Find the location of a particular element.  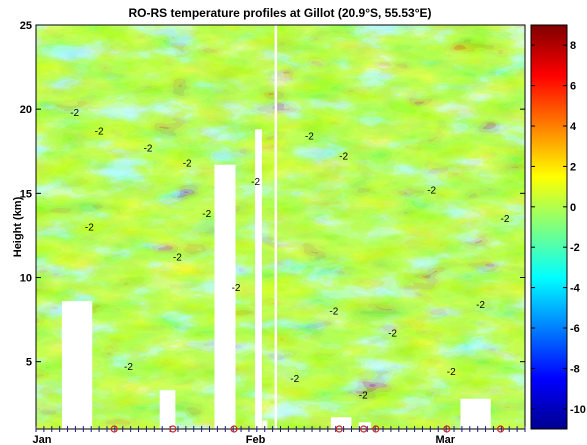

y-axis-label: Height (km) is located at coordinates (18, 226).